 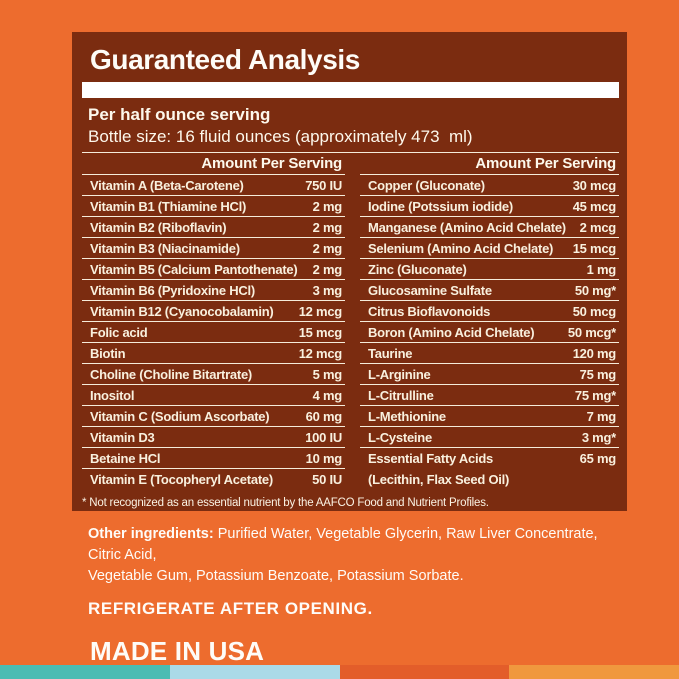 I want to click on table-row: L-Citrulline 75 mg*, so click(x=489, y=395).